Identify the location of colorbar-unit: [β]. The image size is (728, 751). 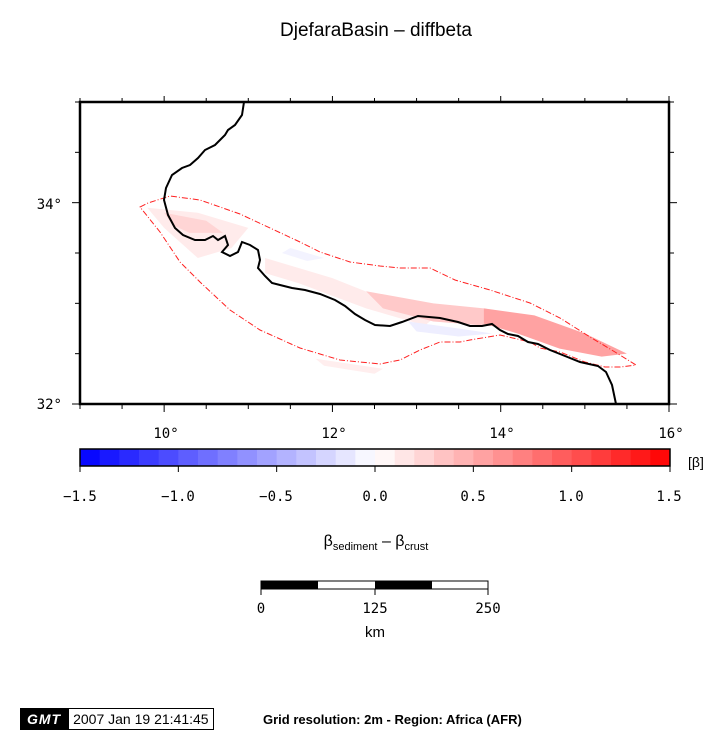
(696, 462).